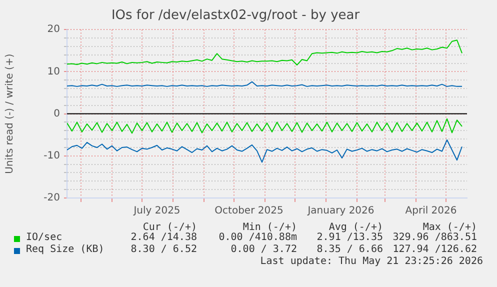 Image resolution: width=497 pixels, height=287 pixels. What do you see at coordinates (169, 227) in the screenshot?
I see `text: Cur (-/+)` at bounding box center [169, 227].